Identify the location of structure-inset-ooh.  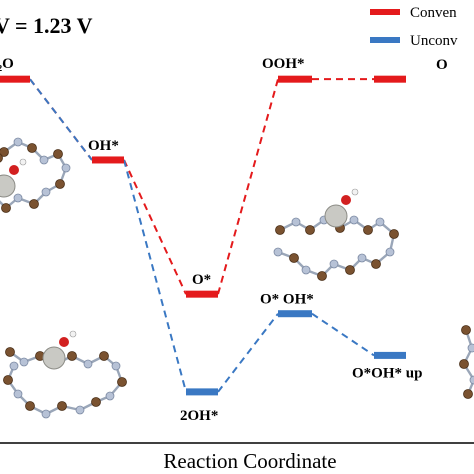
(336, 234).